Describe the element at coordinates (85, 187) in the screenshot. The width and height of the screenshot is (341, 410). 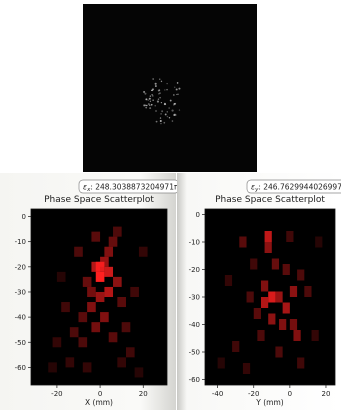
I see `emittance-symbol-x: ε` at that location.